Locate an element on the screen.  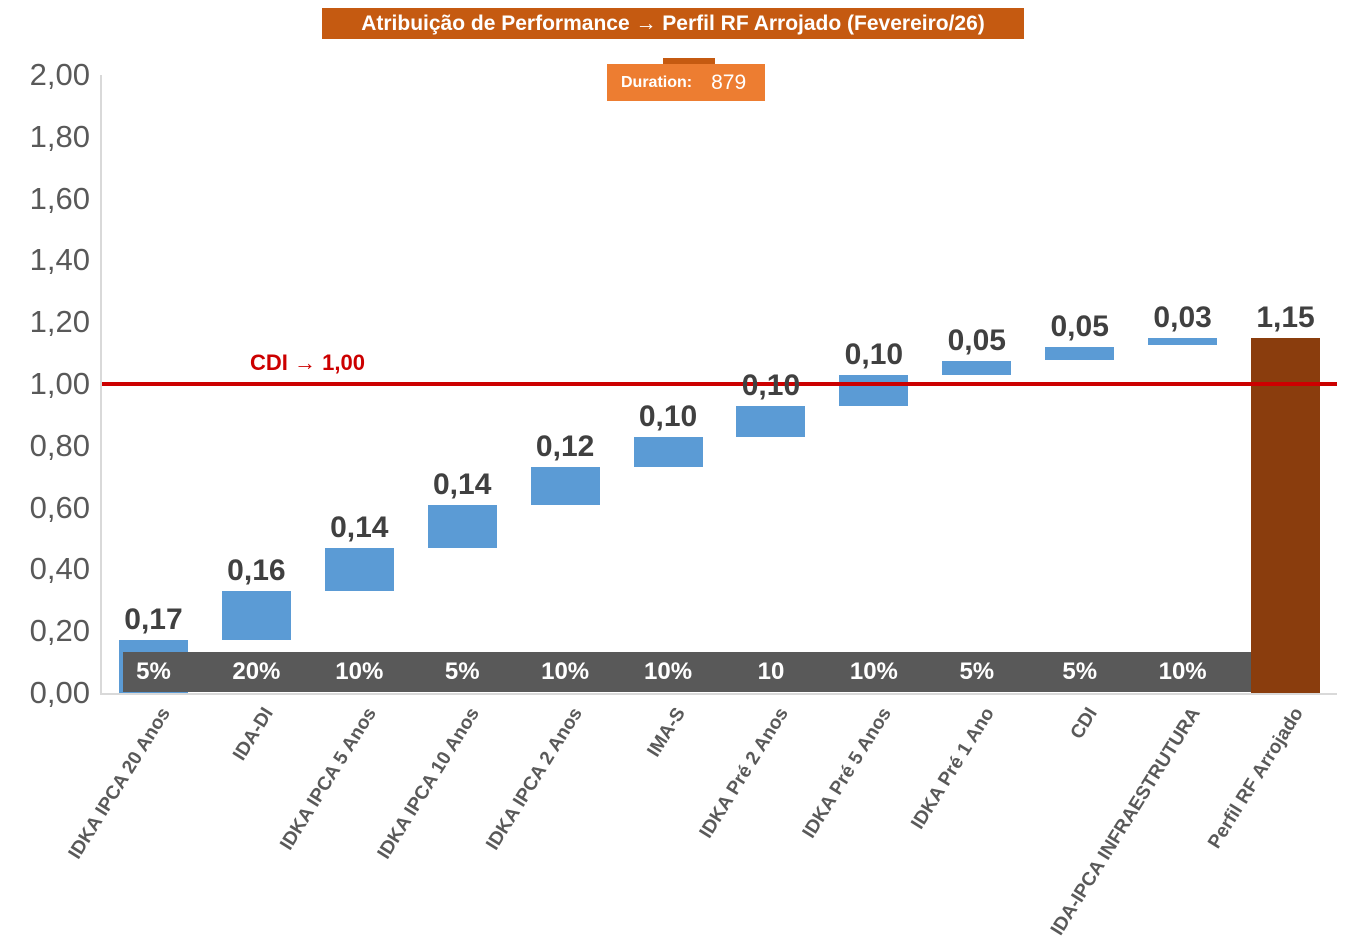
x-axis-category-label: IDA-DI is located at coordinates (254, 734).